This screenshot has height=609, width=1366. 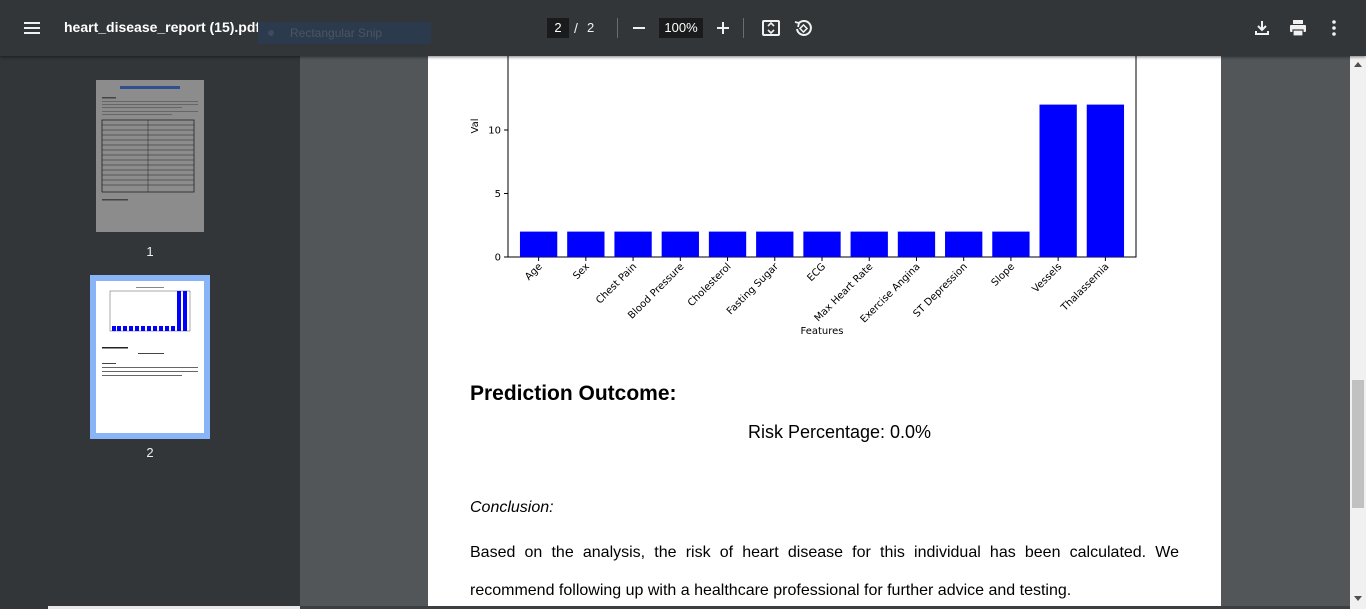 What do you see at coordinates (825, 607) in the screenshot?
I see `bottom-edge` at bounding box center [825, 607].